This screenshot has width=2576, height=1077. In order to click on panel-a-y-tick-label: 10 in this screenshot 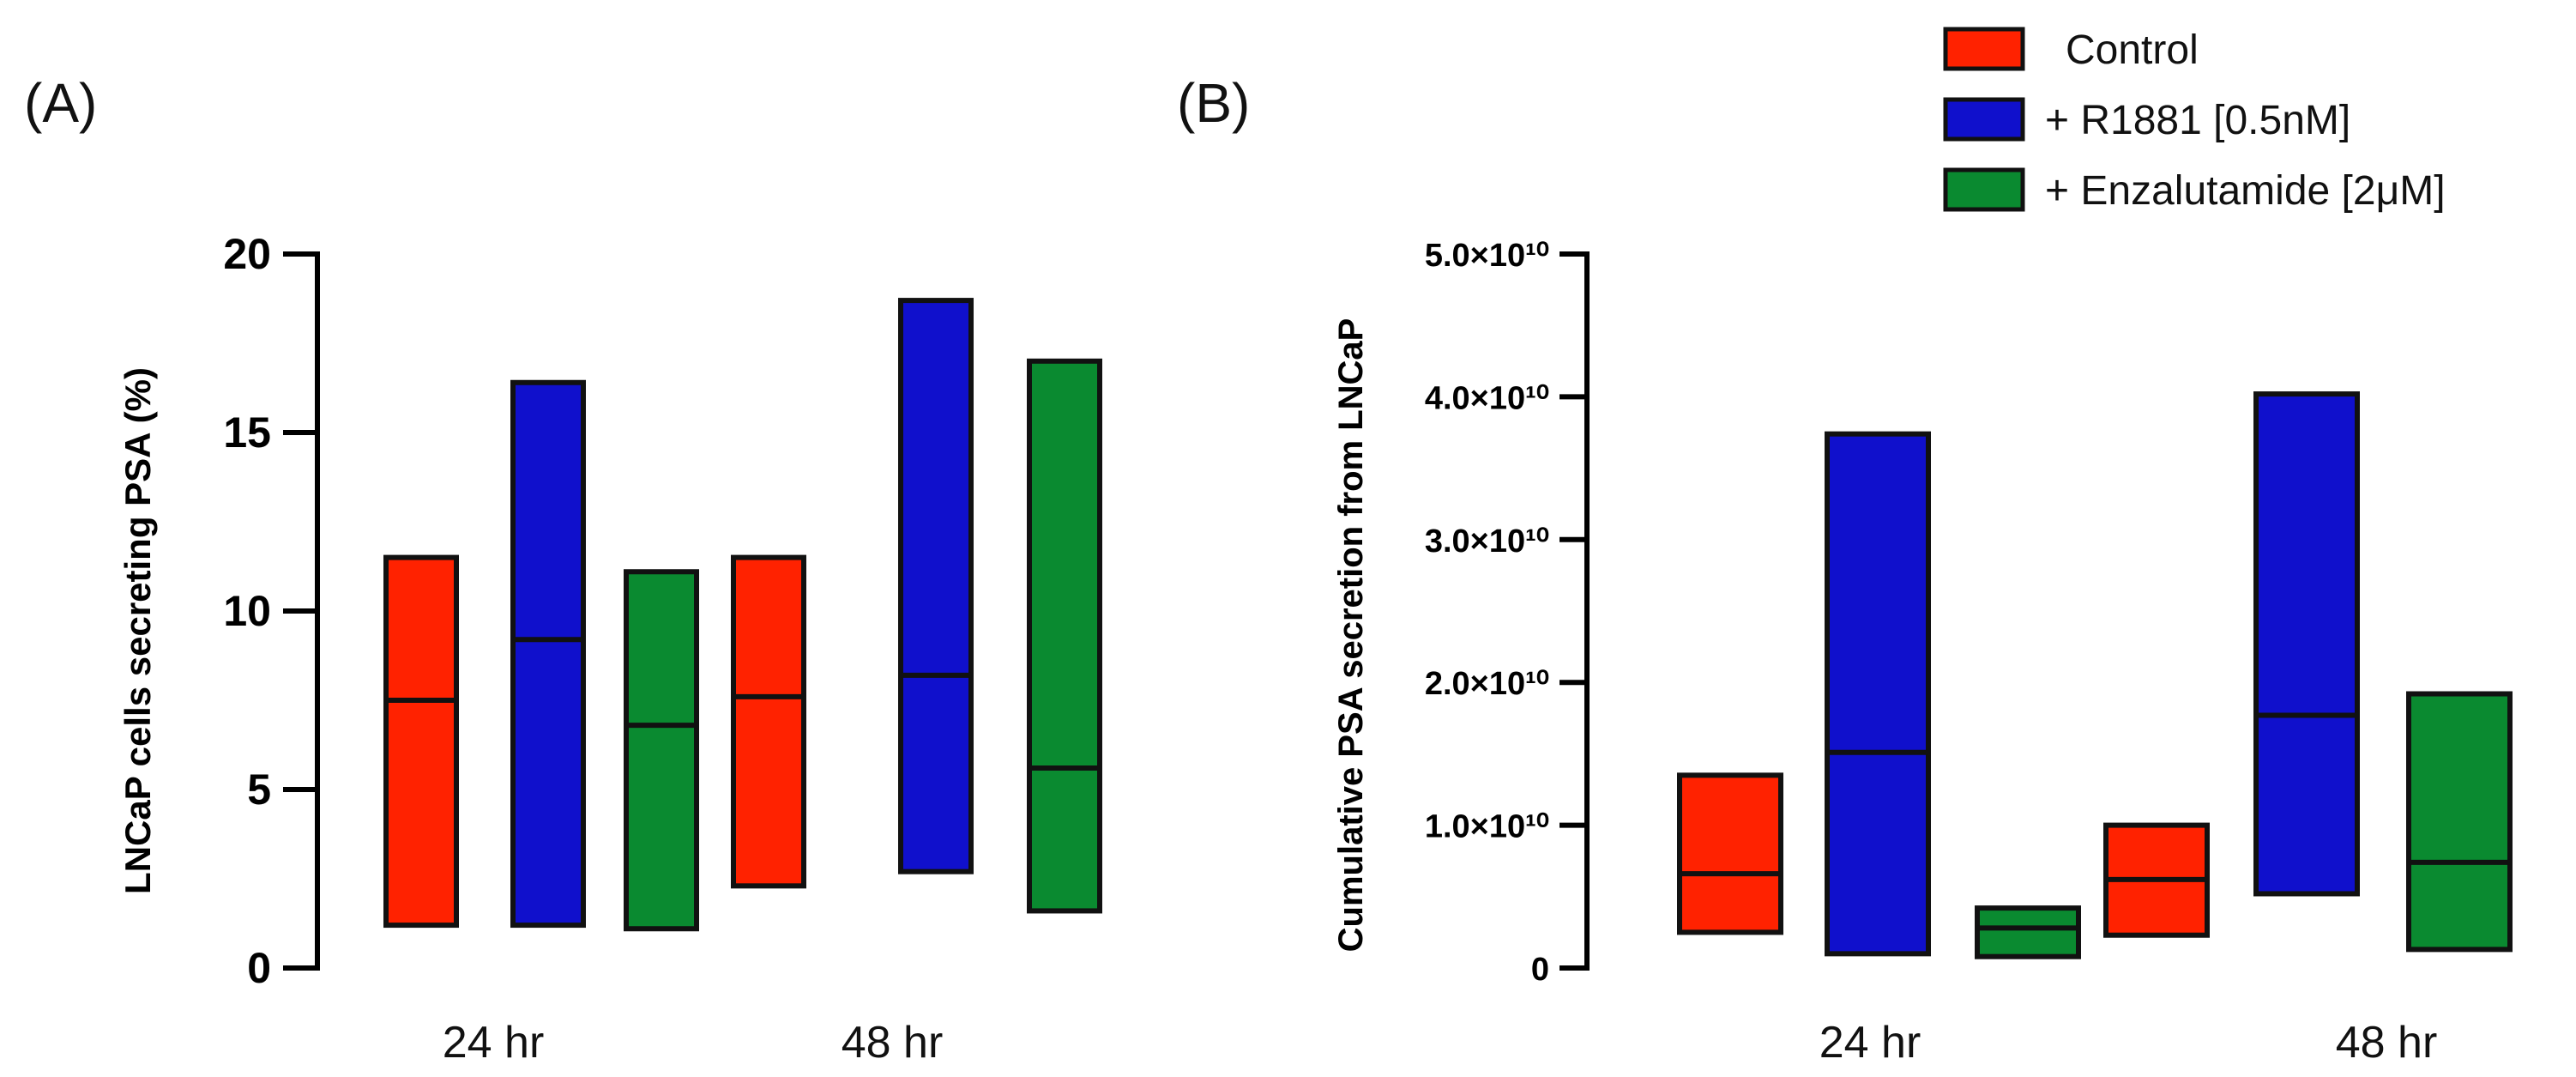, I will do `click(247, 611)`.